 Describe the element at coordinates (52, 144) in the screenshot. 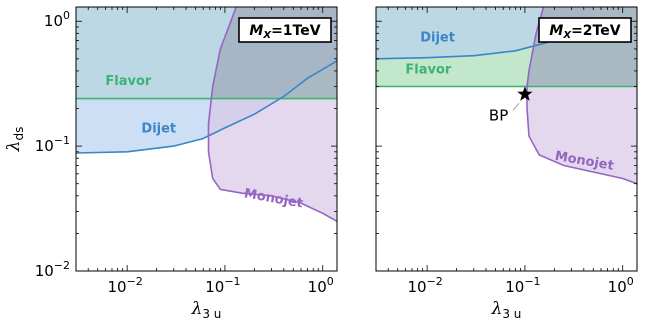

I see `y-tick-label: 10⁻¹` at that location.